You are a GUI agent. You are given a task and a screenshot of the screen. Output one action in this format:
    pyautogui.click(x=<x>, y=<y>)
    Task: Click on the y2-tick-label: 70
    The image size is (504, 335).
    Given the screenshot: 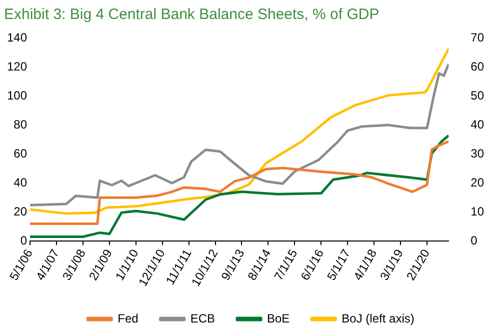 What is the action you would take?
    pyautogui.click(x=477, y=37)
    